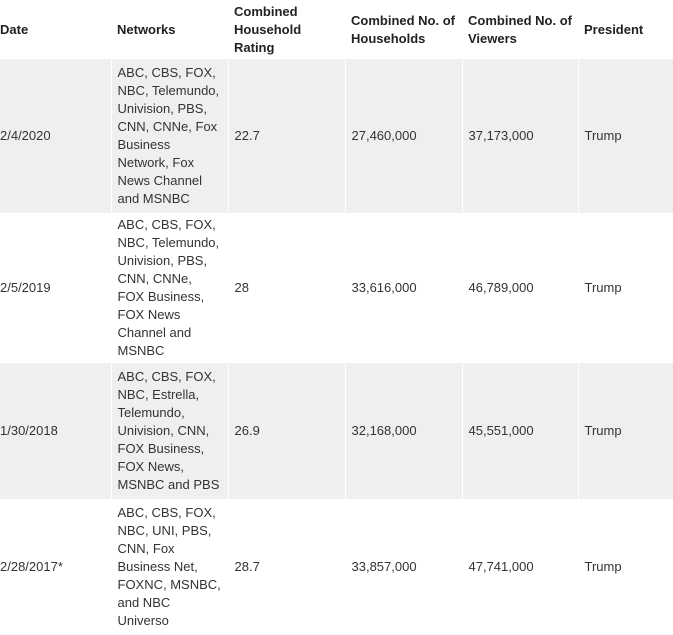 The height and width of the screenshot is (635, 673). Describe the element at coordinates (56, 431) in the screenshot. I see `cell-date: 1/30/2018` at that location.